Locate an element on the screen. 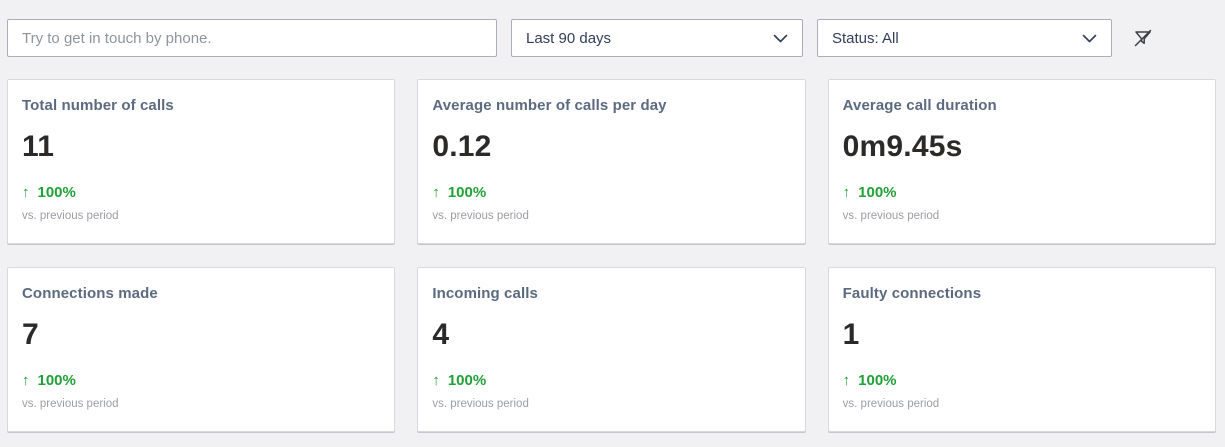 The height and width of the screenshot is (447, 1225). search-input is located at coordinates (252, 38).